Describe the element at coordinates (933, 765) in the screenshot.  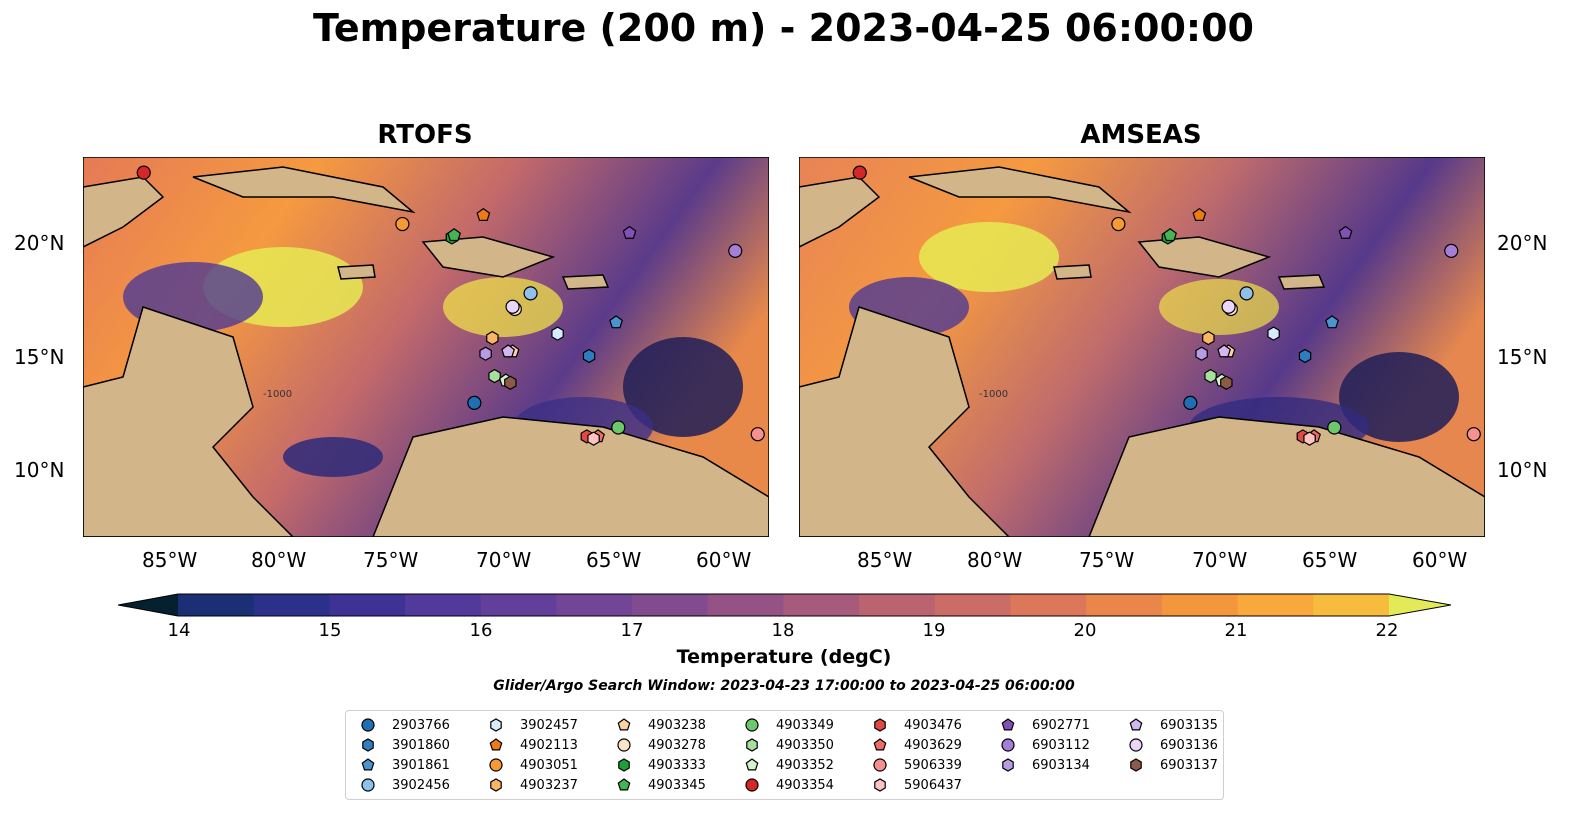
I see `legend-label: 5906339` at that location.